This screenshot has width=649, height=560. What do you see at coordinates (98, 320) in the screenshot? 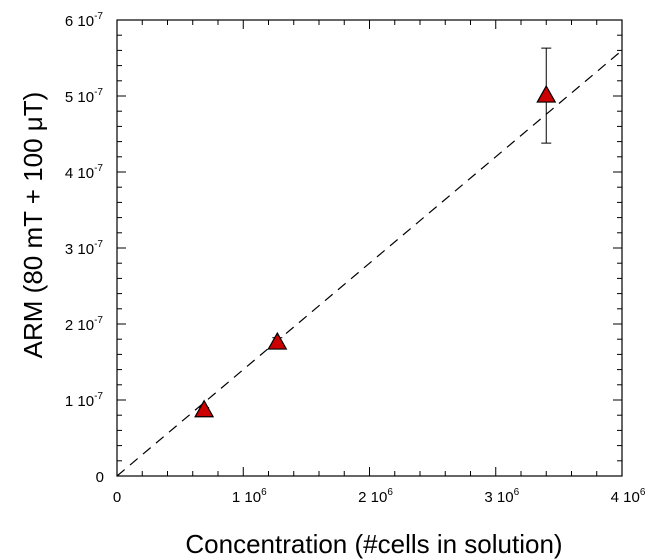
I see `y-tick-label-2-exponent: -7` at bounding box center [98, 320].